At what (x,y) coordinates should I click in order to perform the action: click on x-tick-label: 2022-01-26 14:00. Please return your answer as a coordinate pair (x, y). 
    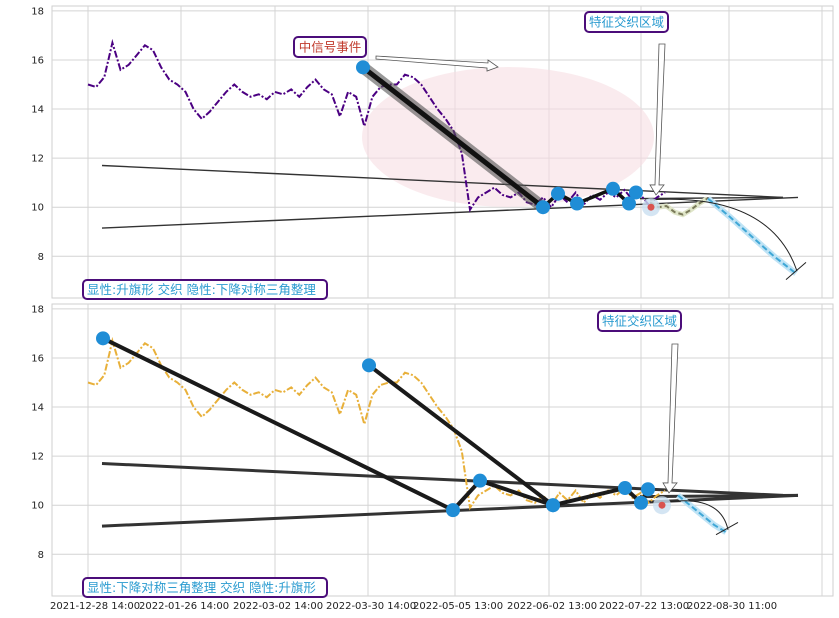
    Looking at the image, I should click on (184, 606).